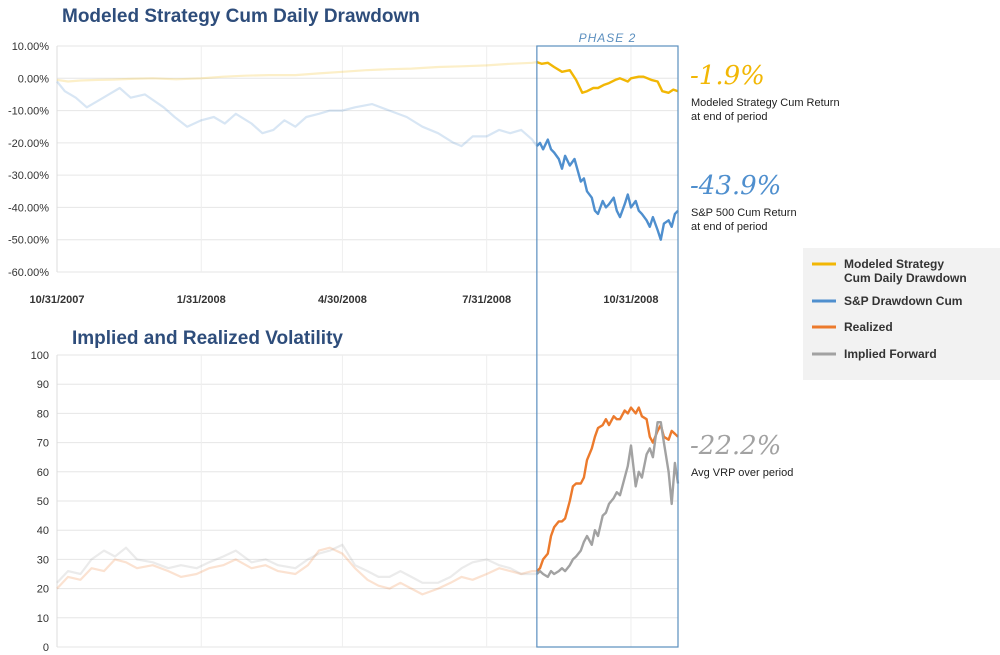  What do you see at coordinates (31, 47) in the screenshot?
I see `y-tick-label: 10.00%` at bounding box center [31, 47].